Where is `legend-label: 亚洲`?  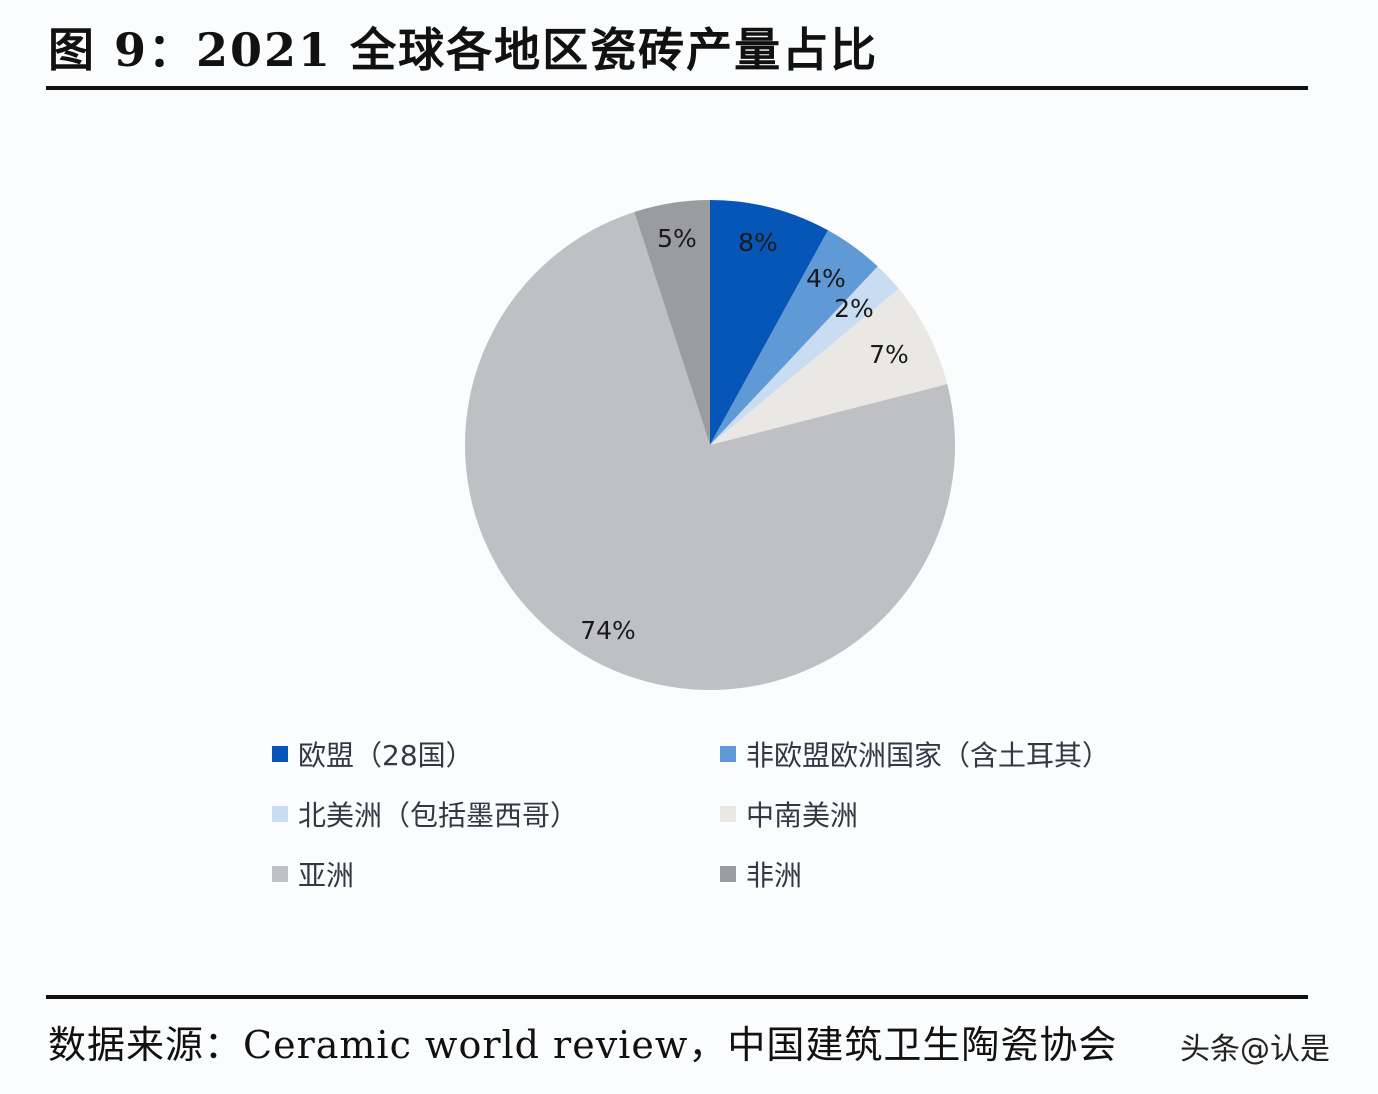
legend-label: 亚洲 is located at coordinates (326, 875).